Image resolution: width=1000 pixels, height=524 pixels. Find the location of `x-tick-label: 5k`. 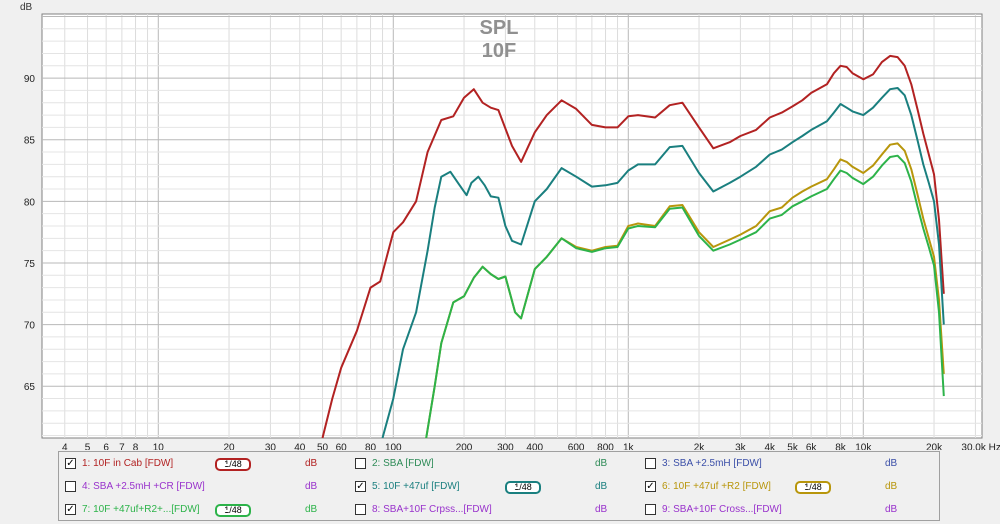

x-tick-label: 5k is located at coordinates (793, 446).